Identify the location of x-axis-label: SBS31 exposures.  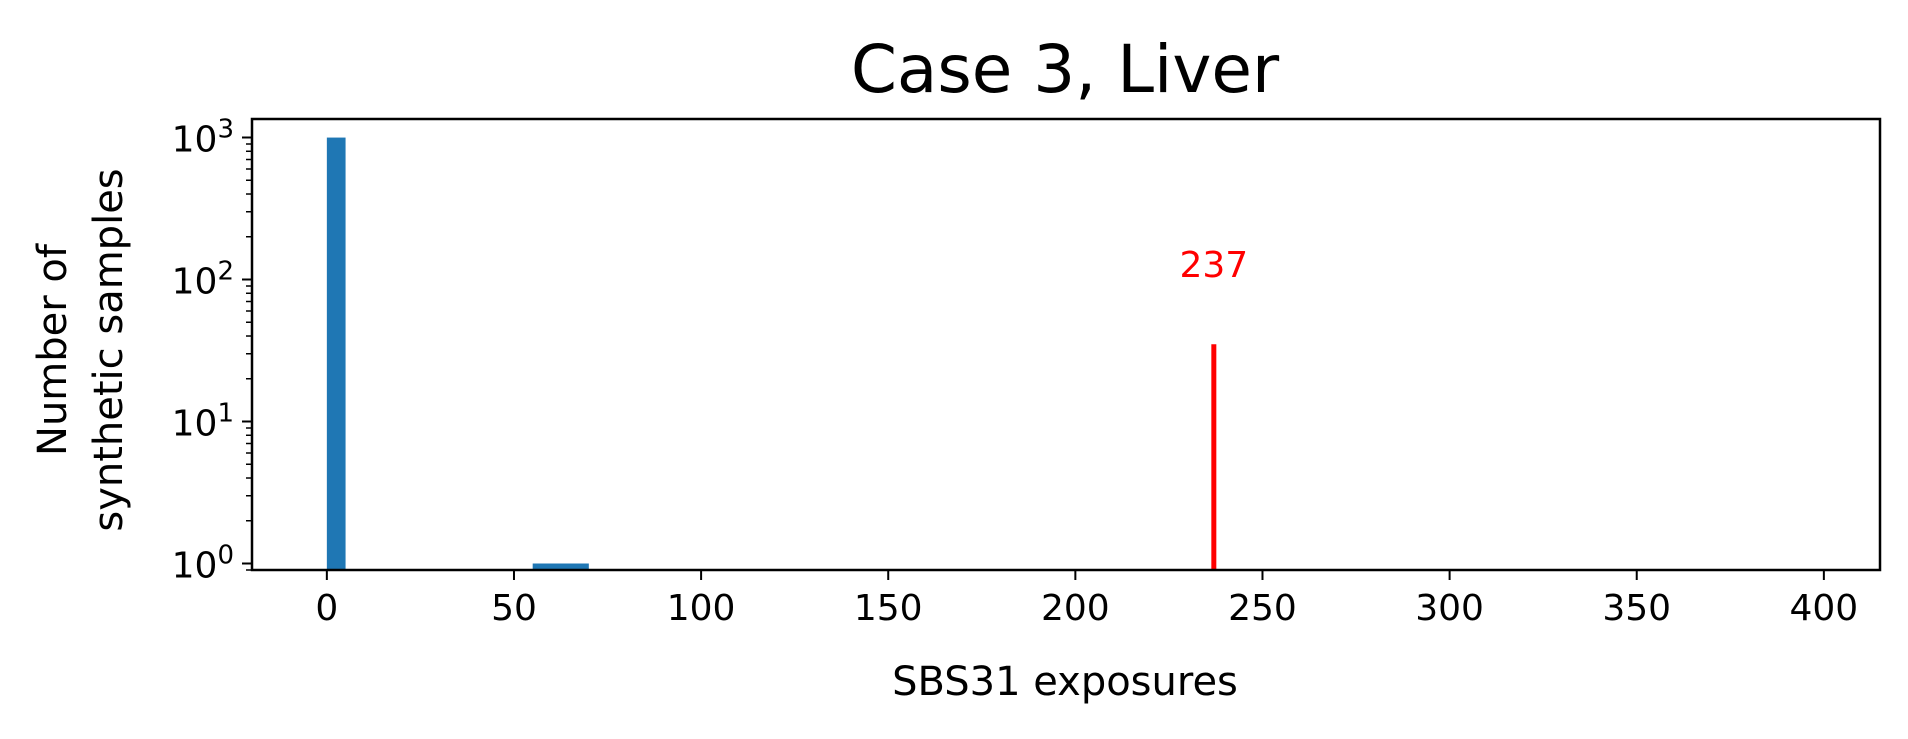
(1065, 682).